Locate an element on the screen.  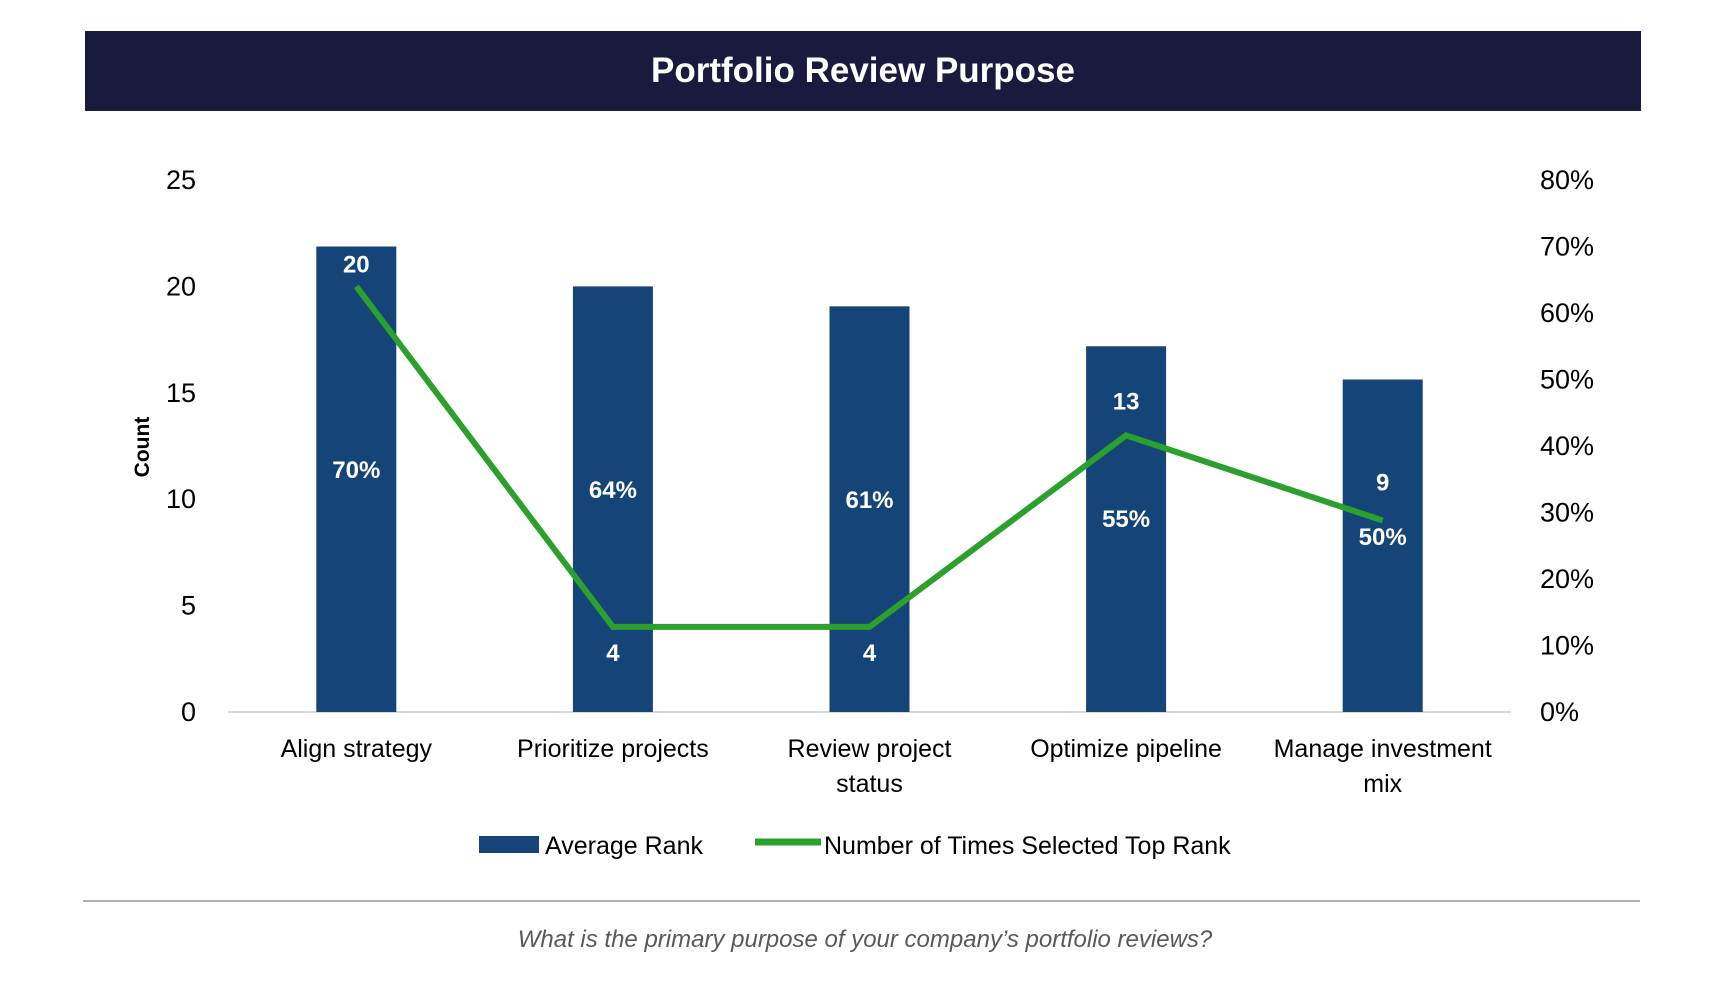
bar-data-label: 50% is located at coordinates (1383, 537).